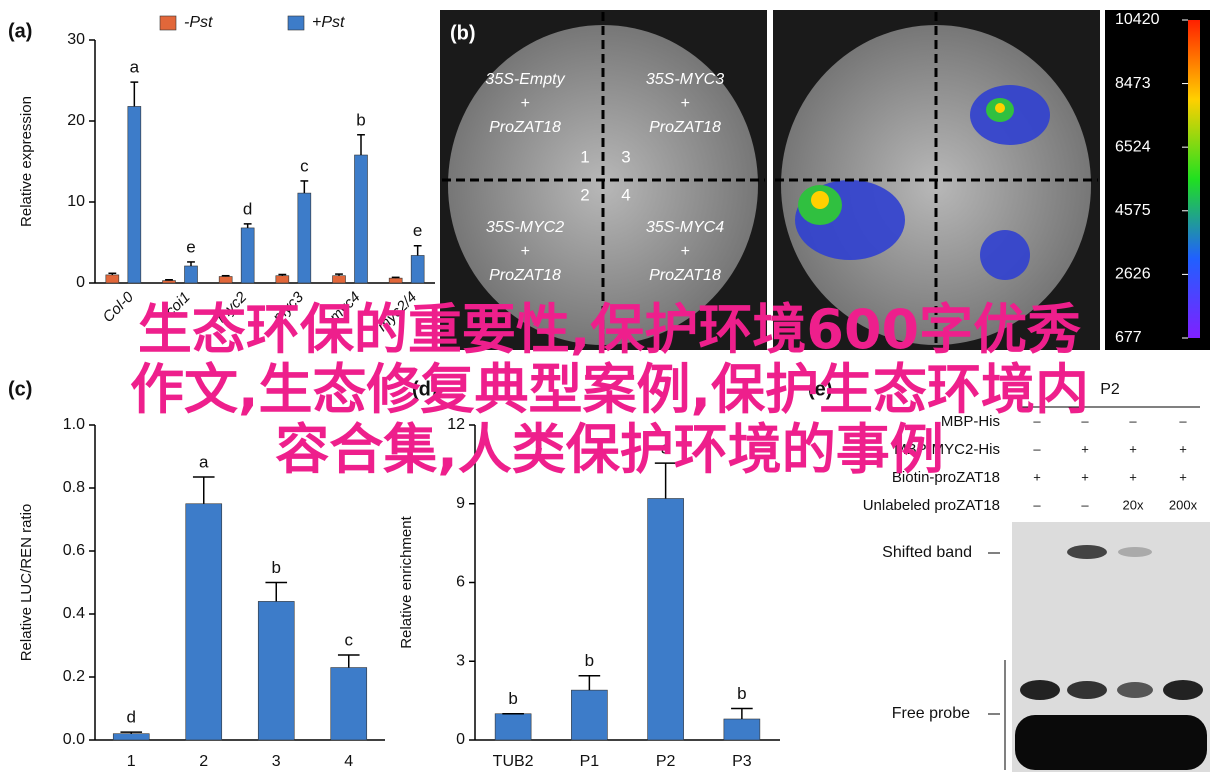 The width and height of the screenshot is (1219, 780). Describe the element at coordinates (525, 79) in the screenshot. I see `construct-label: 35S-Empty` at that location.